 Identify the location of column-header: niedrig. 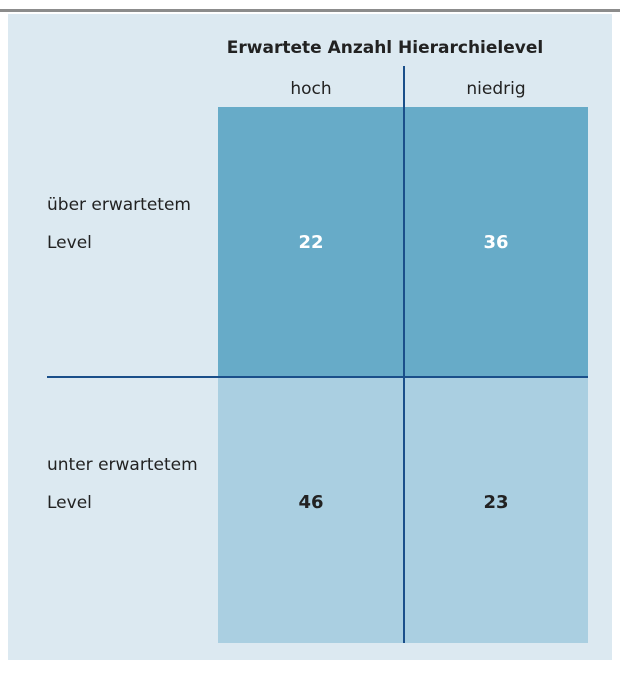
(495, 89).